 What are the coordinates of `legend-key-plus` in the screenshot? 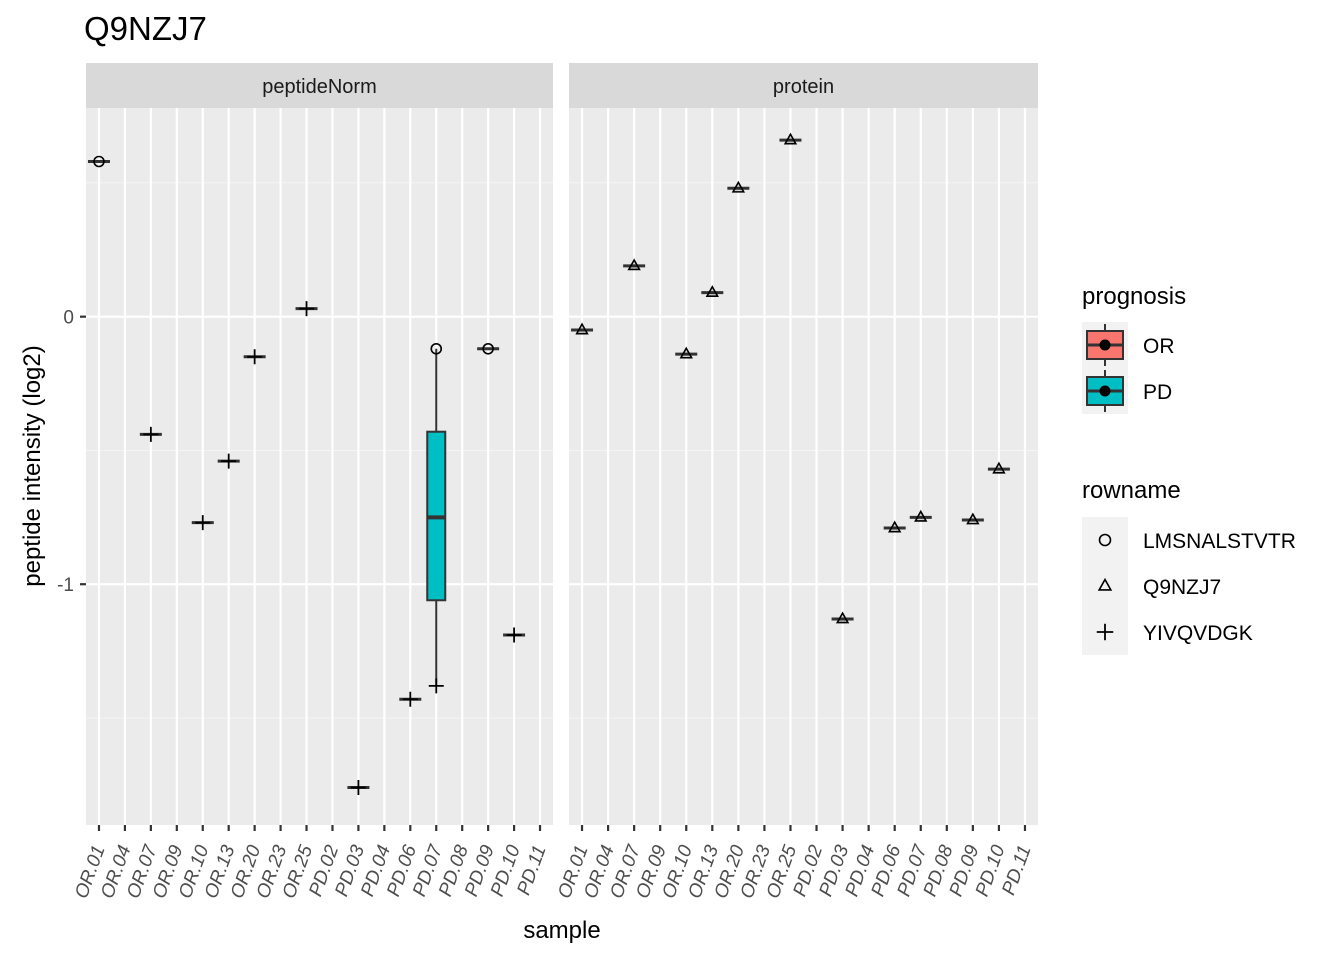 It's located at (1105, 632).